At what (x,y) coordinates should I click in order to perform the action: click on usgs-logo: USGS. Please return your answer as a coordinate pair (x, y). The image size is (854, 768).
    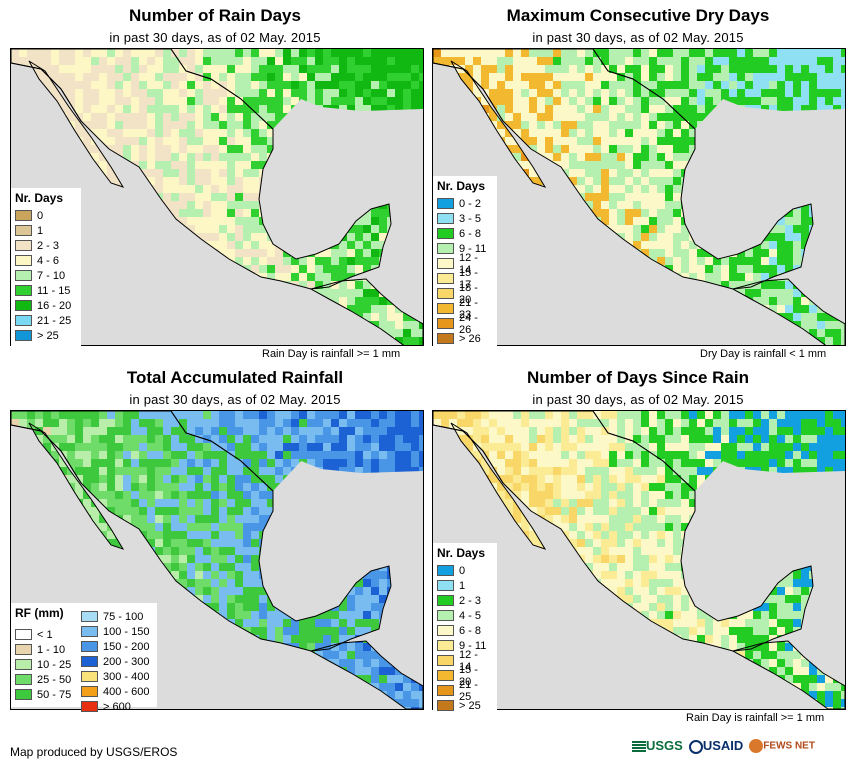
    Looking at the image, I should click on (657, 745).